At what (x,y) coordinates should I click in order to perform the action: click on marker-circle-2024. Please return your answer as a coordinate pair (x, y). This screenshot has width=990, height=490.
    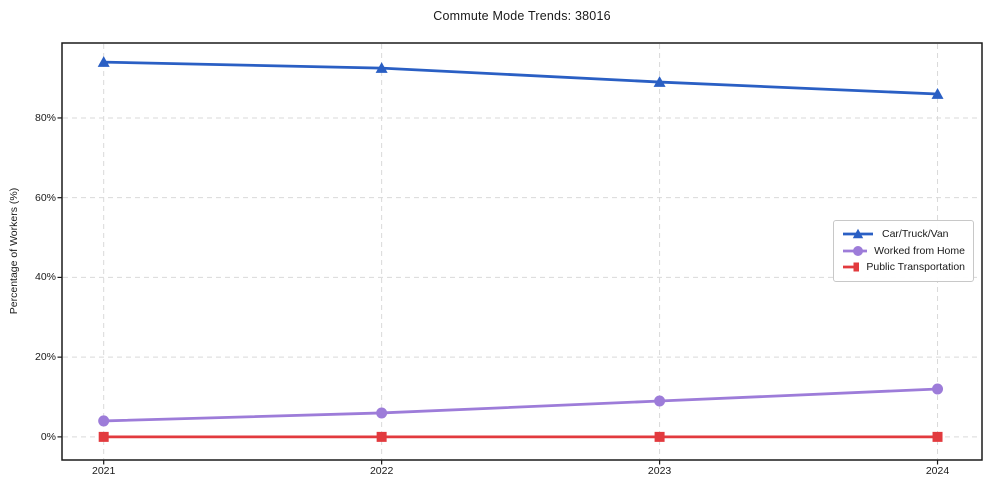
    Looking at the image, I should click on (938, 389).